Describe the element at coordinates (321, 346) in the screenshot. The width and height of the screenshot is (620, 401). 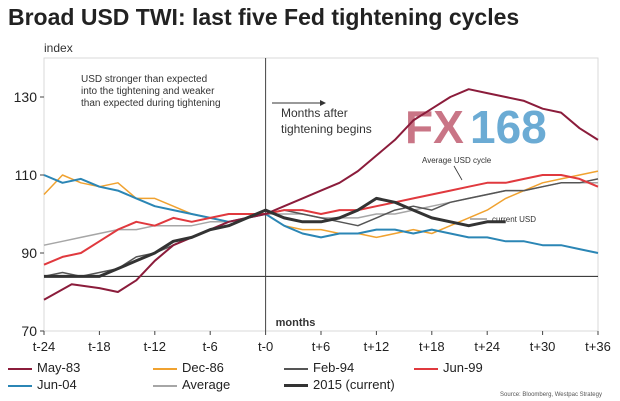
I see `x-tick-label: t+6` at that location.